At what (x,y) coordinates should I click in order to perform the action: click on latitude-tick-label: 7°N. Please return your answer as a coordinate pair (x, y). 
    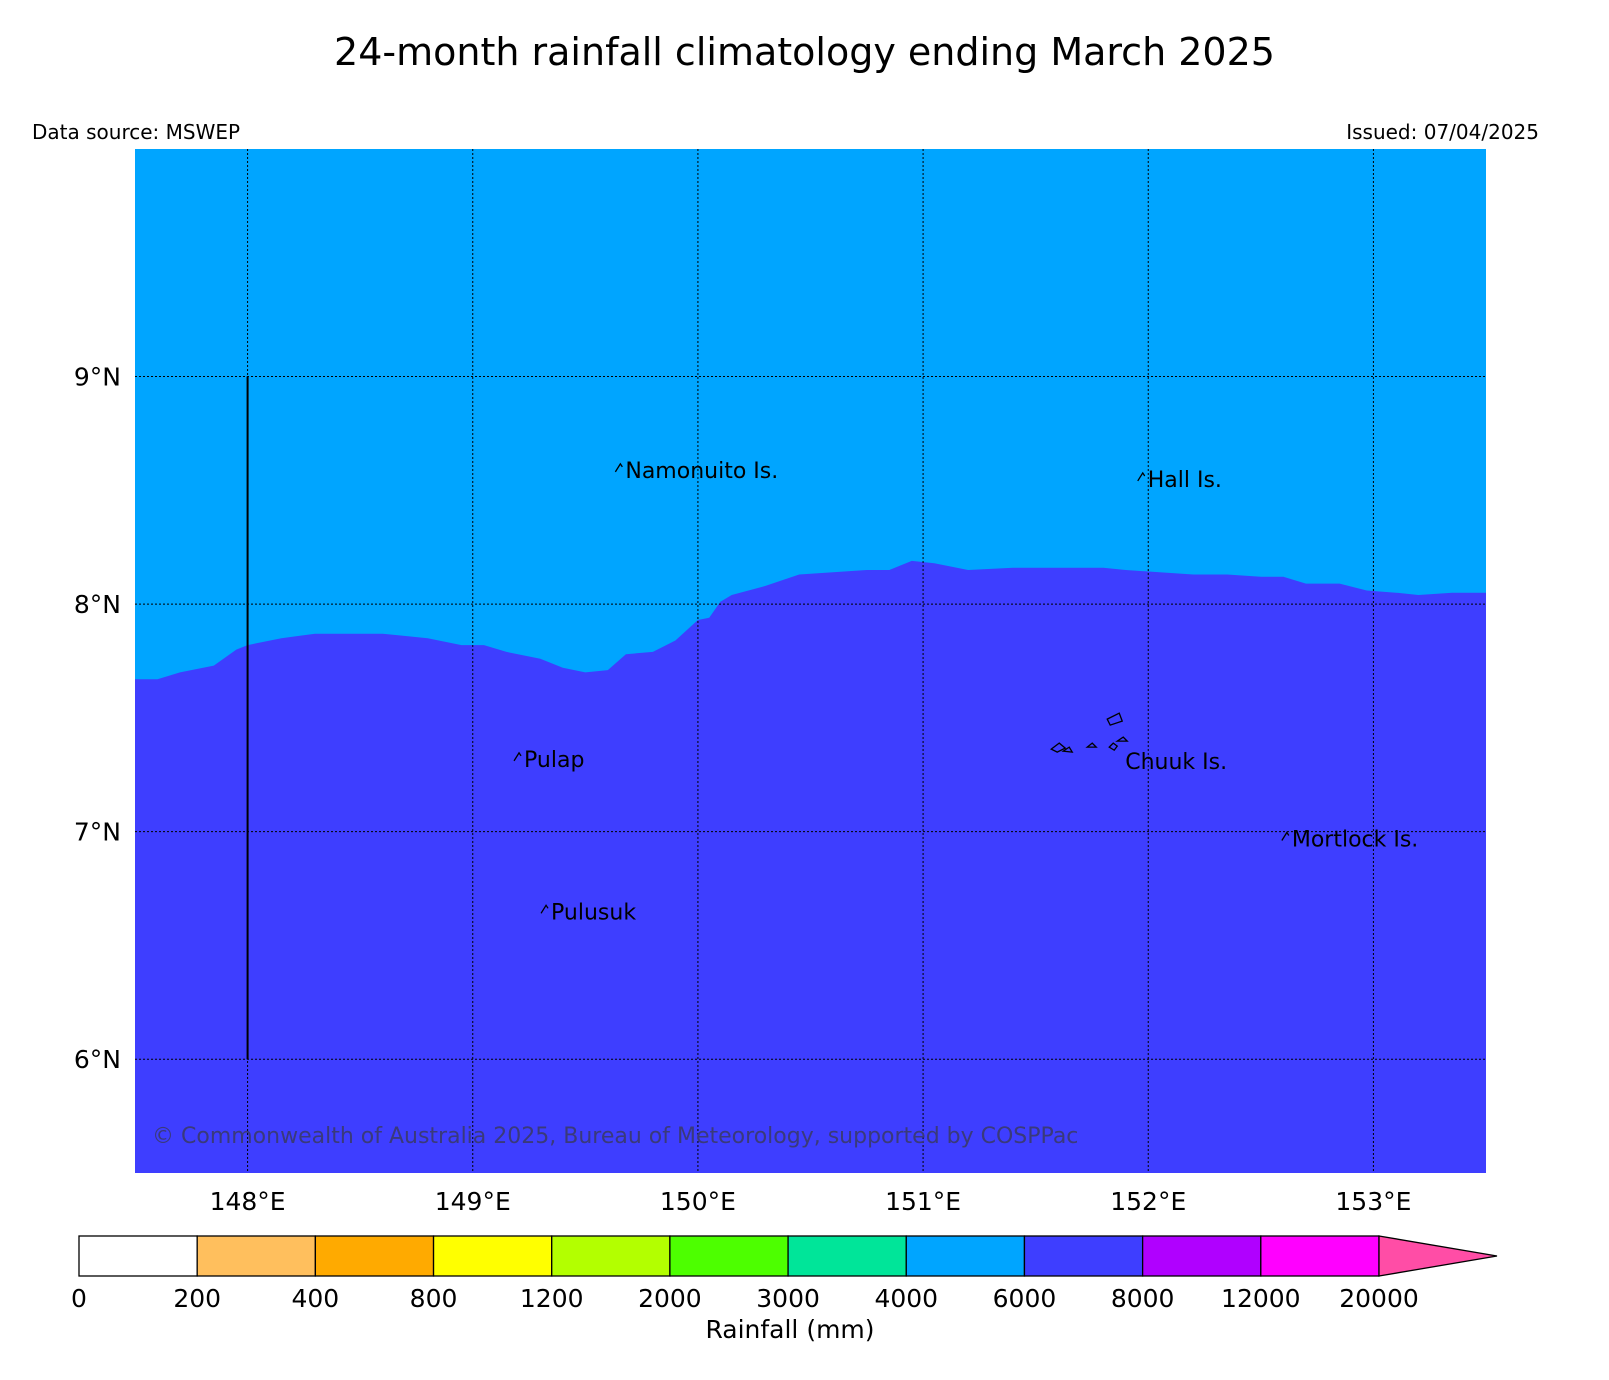
    Looking at the image, I should click on (97, 832).